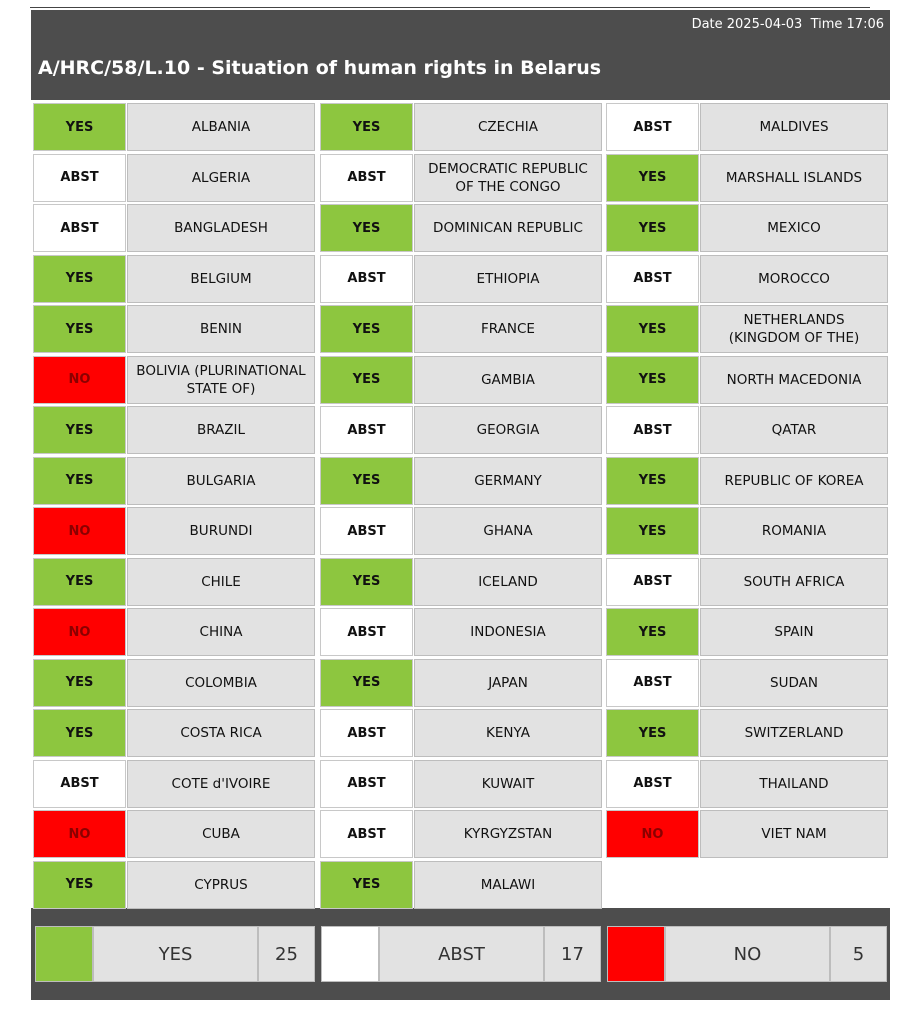 The width and height of the screenshot is (900, 1016). What do you see at coordinates (221, 531) in the screenshot?
I see `country-cell: BURUNDI` at bounding box center [221, 531].